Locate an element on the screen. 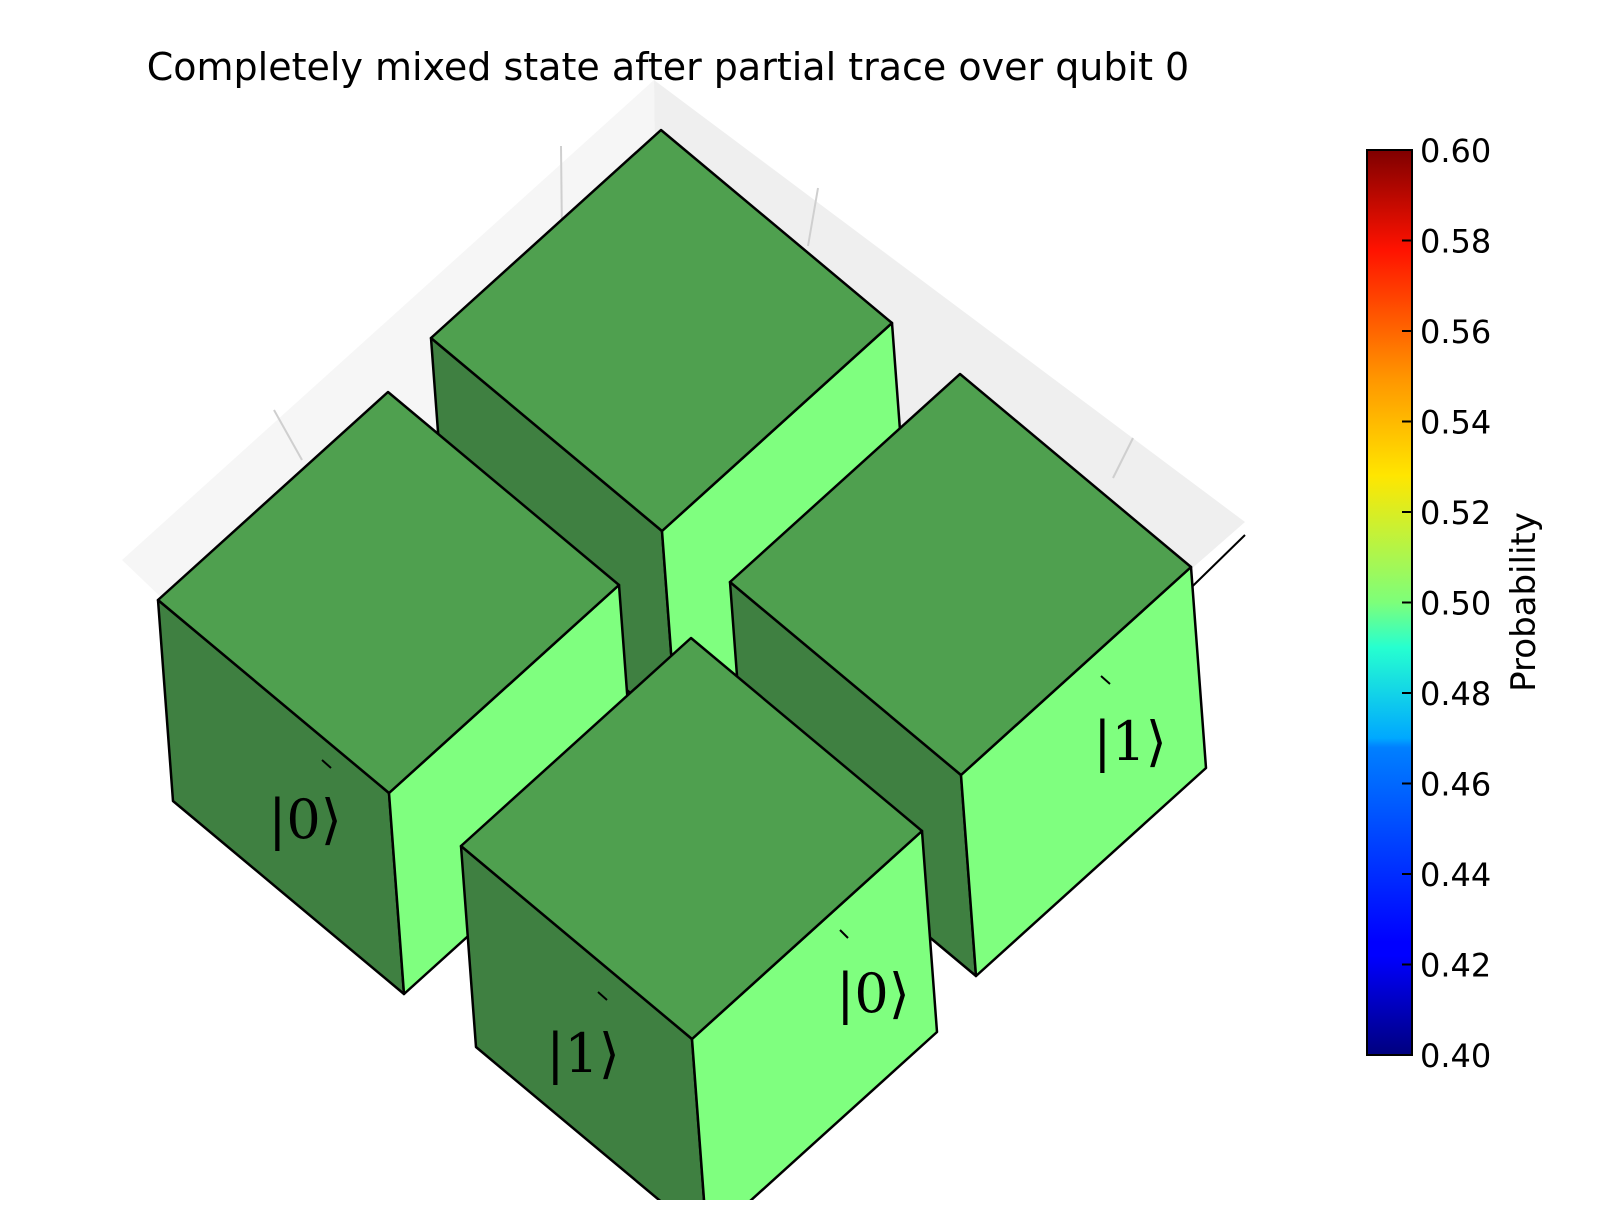 This screenshot has height=1205, width=1600. colorbar-tick-label: 0.40 is located at coordinates (1455, 1056).